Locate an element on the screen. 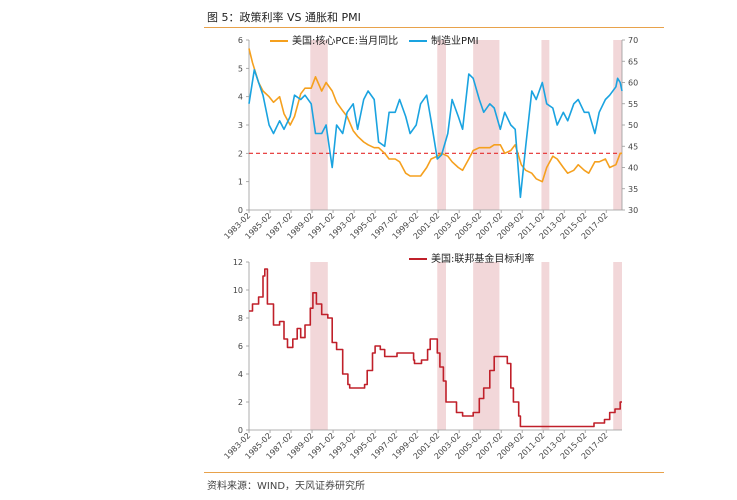  title-rule is located at coordinates (434, 27).